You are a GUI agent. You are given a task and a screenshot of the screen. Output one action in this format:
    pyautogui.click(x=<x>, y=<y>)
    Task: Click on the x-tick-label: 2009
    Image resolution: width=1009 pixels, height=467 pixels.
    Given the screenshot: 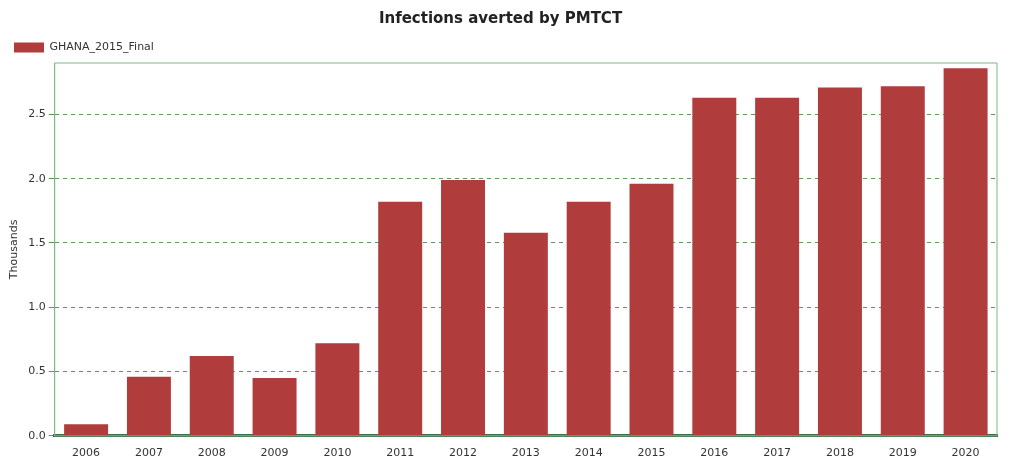 What is the action you would take?
    pyautogui.click(x=274, y=453)
    